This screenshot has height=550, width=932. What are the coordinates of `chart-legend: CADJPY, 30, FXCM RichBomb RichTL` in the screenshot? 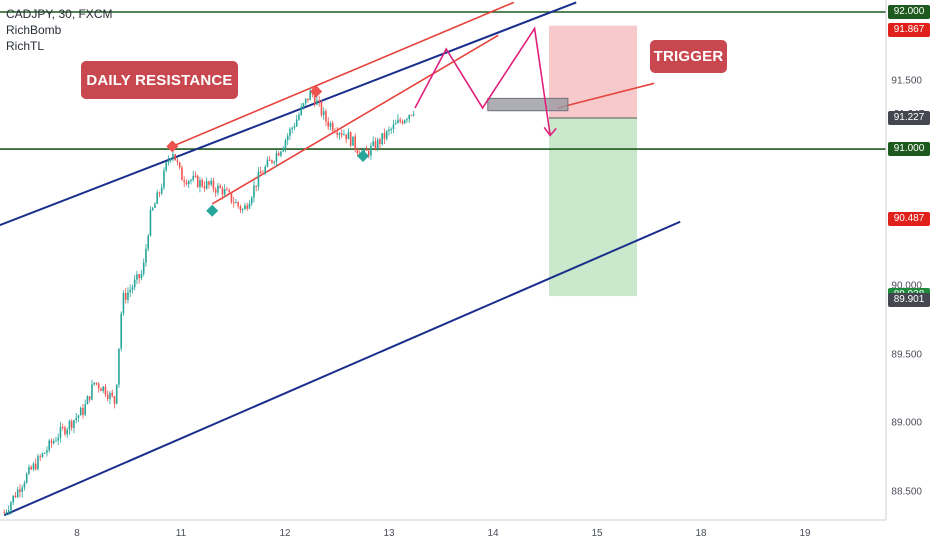 It's located at (59, 30).